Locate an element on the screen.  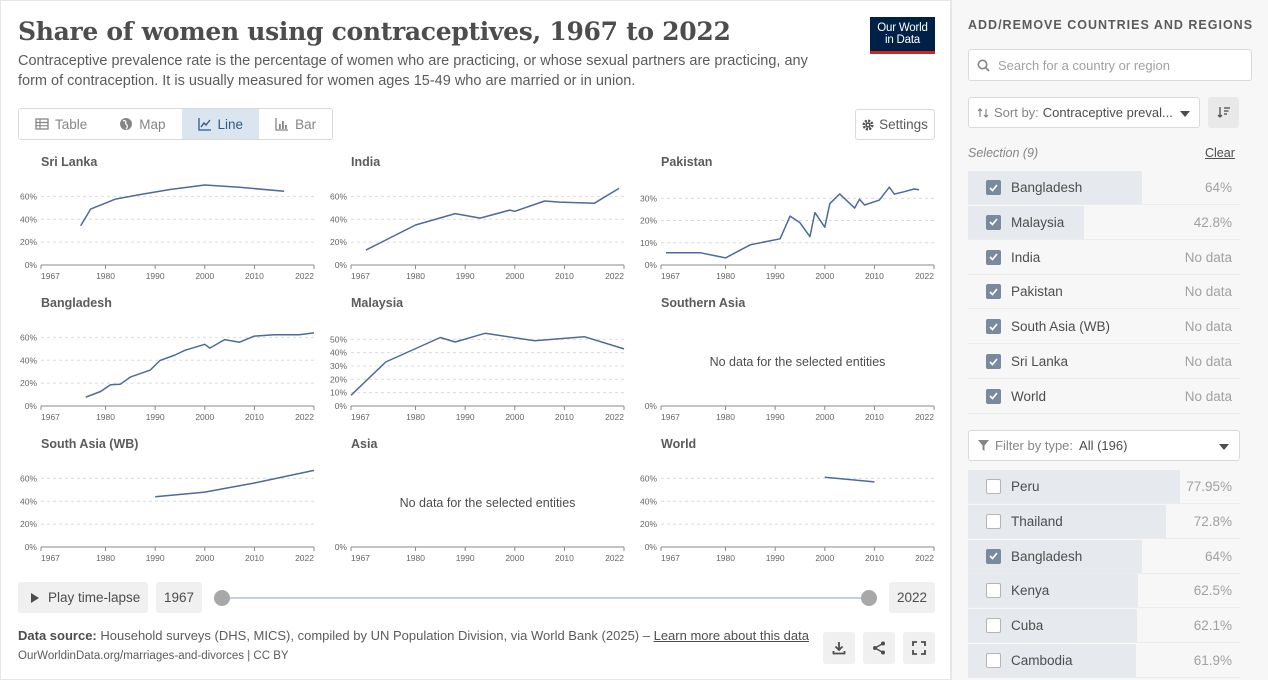
entity-row: World No data is located at coordinates (1104, 397).